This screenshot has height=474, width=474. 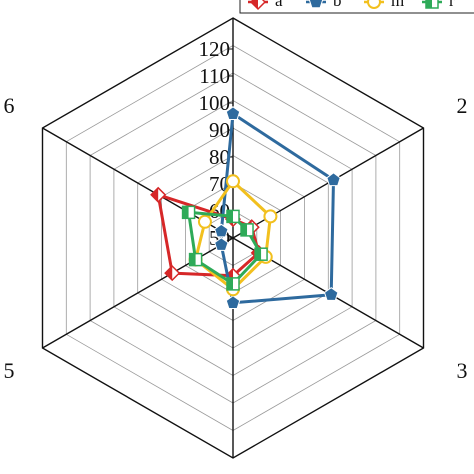 I want to click on legend-marker-a, so click(x=258, y=5).